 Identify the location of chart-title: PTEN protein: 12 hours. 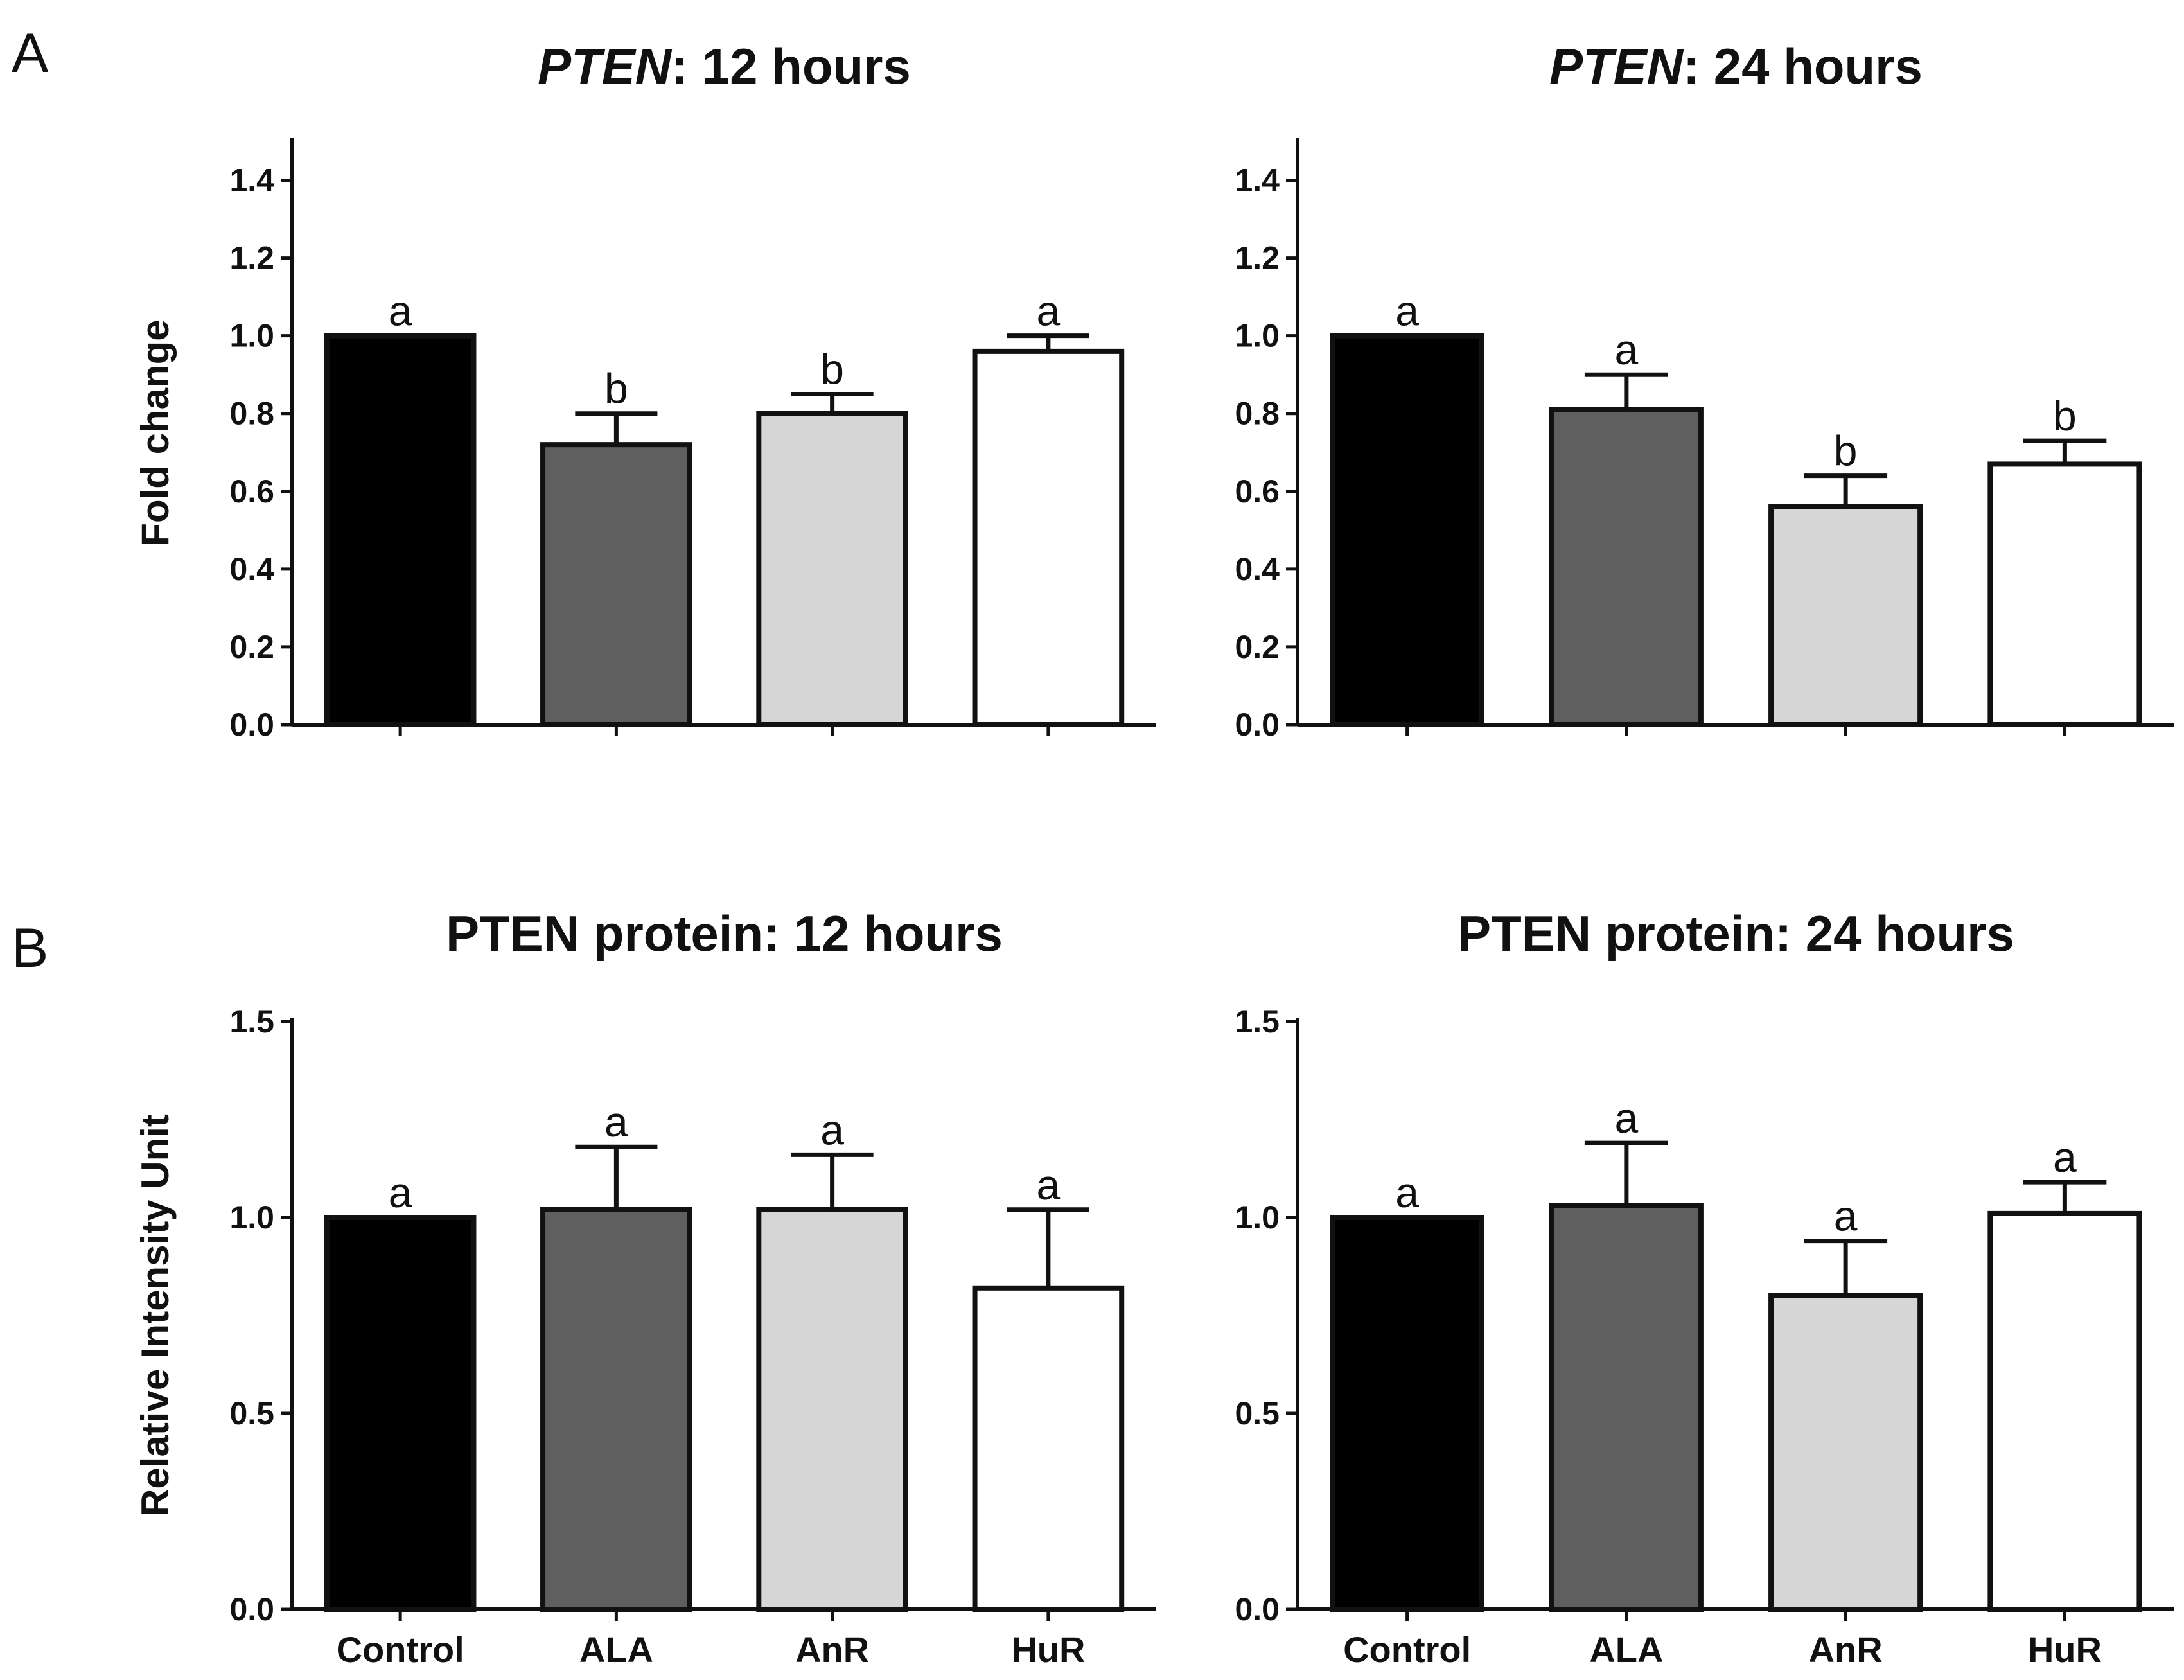
(724, 933).